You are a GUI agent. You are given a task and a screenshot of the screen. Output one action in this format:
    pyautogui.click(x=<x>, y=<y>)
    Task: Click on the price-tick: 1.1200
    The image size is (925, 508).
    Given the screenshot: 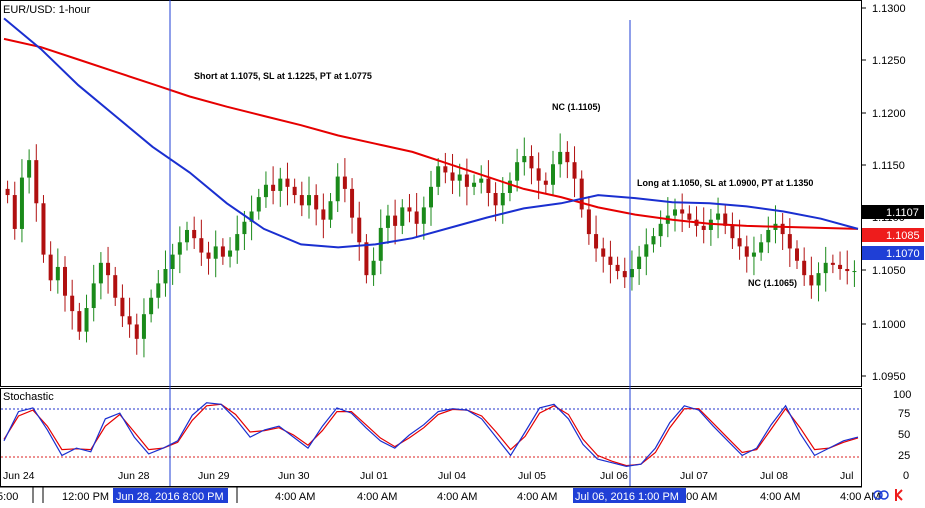 What is the action you would take?
    pyautogui.click(x=889, y=114)
    